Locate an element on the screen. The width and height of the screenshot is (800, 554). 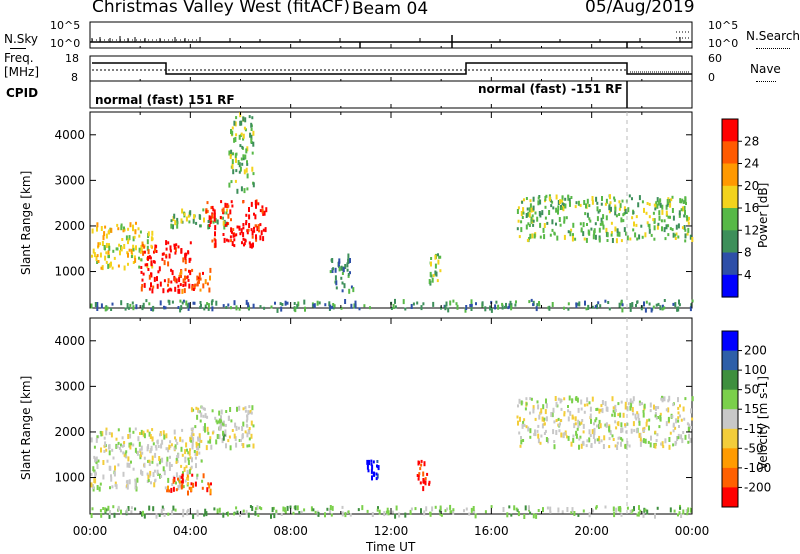
power-colorbar-segment is located at coordinates (730, 286).